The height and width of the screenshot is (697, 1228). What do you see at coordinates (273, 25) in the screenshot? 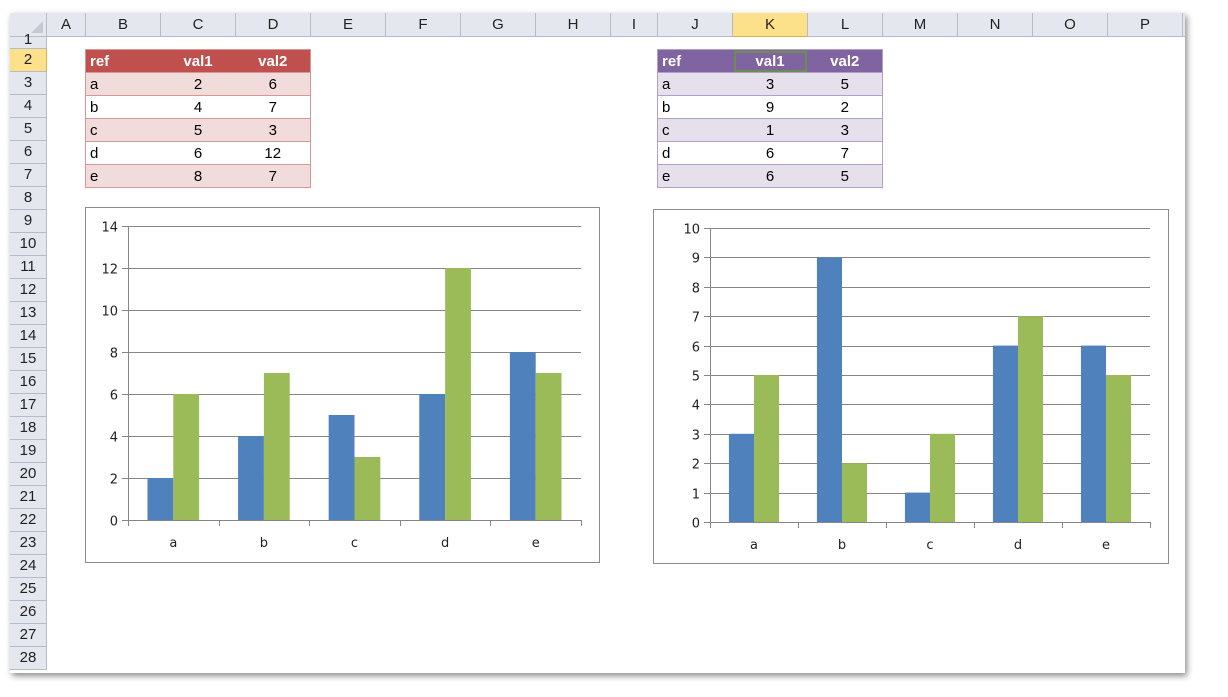
I see `column-header-d: D` at bounding box center [273, 25].